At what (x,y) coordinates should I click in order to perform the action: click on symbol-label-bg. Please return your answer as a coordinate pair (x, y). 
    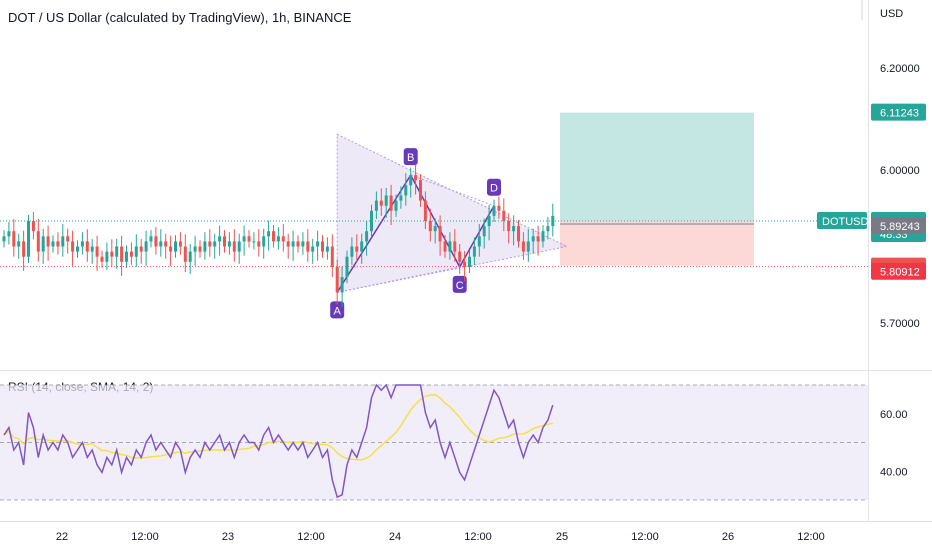
    Looking at the image, I should click on (842, 220).